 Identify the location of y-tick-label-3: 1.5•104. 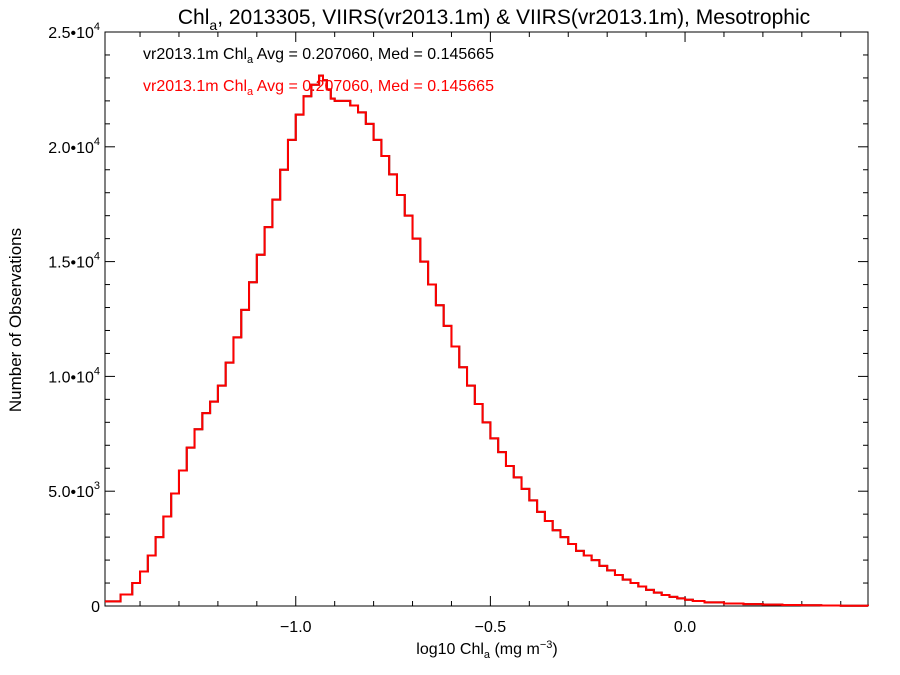
(74, 261).